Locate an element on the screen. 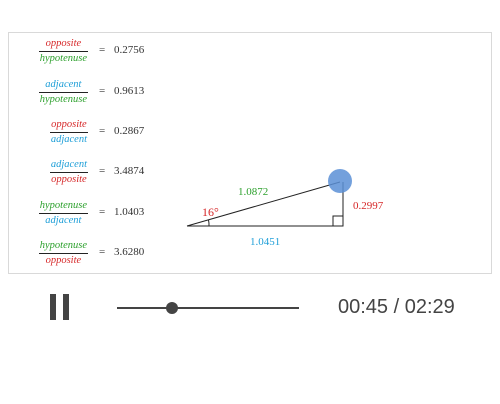 This screenshot has height=404, width=500. adjacent-length-label: 1.0451 is located at coordinates (265, 242).